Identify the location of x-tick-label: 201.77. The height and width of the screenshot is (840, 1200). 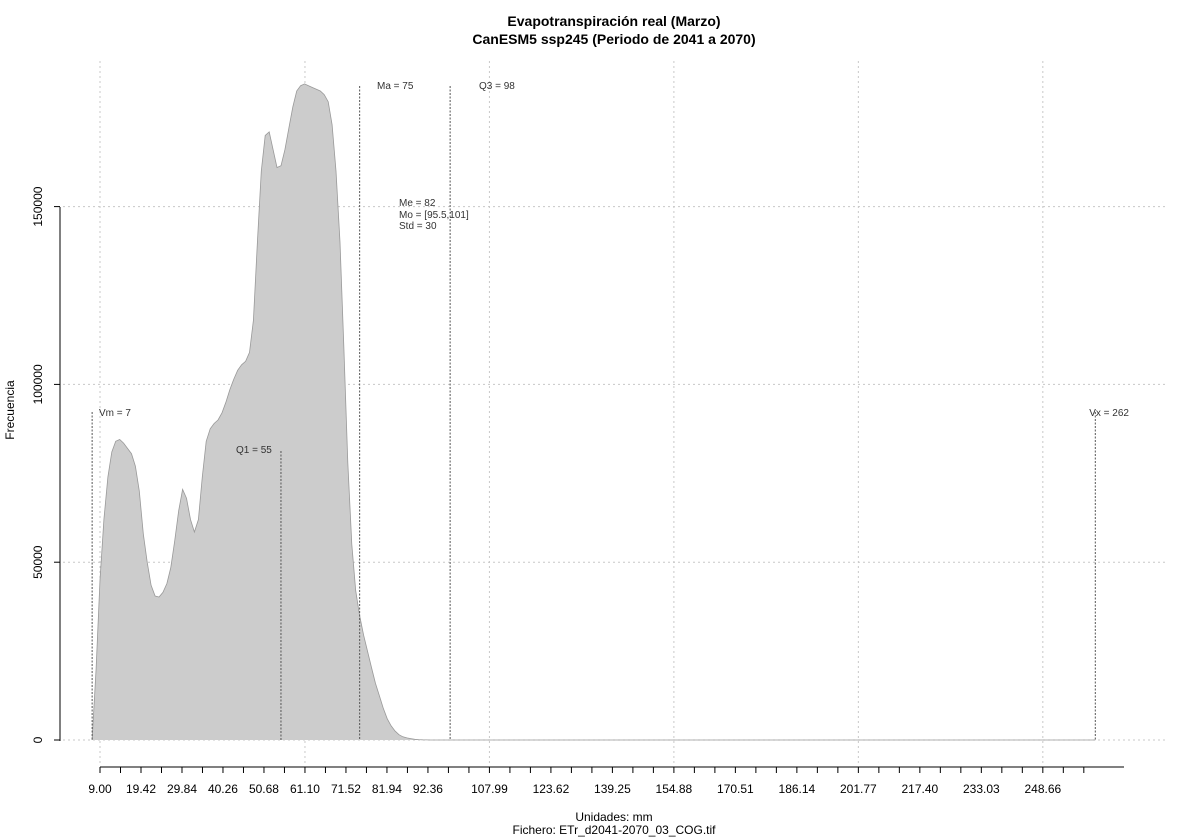
(858, 789).